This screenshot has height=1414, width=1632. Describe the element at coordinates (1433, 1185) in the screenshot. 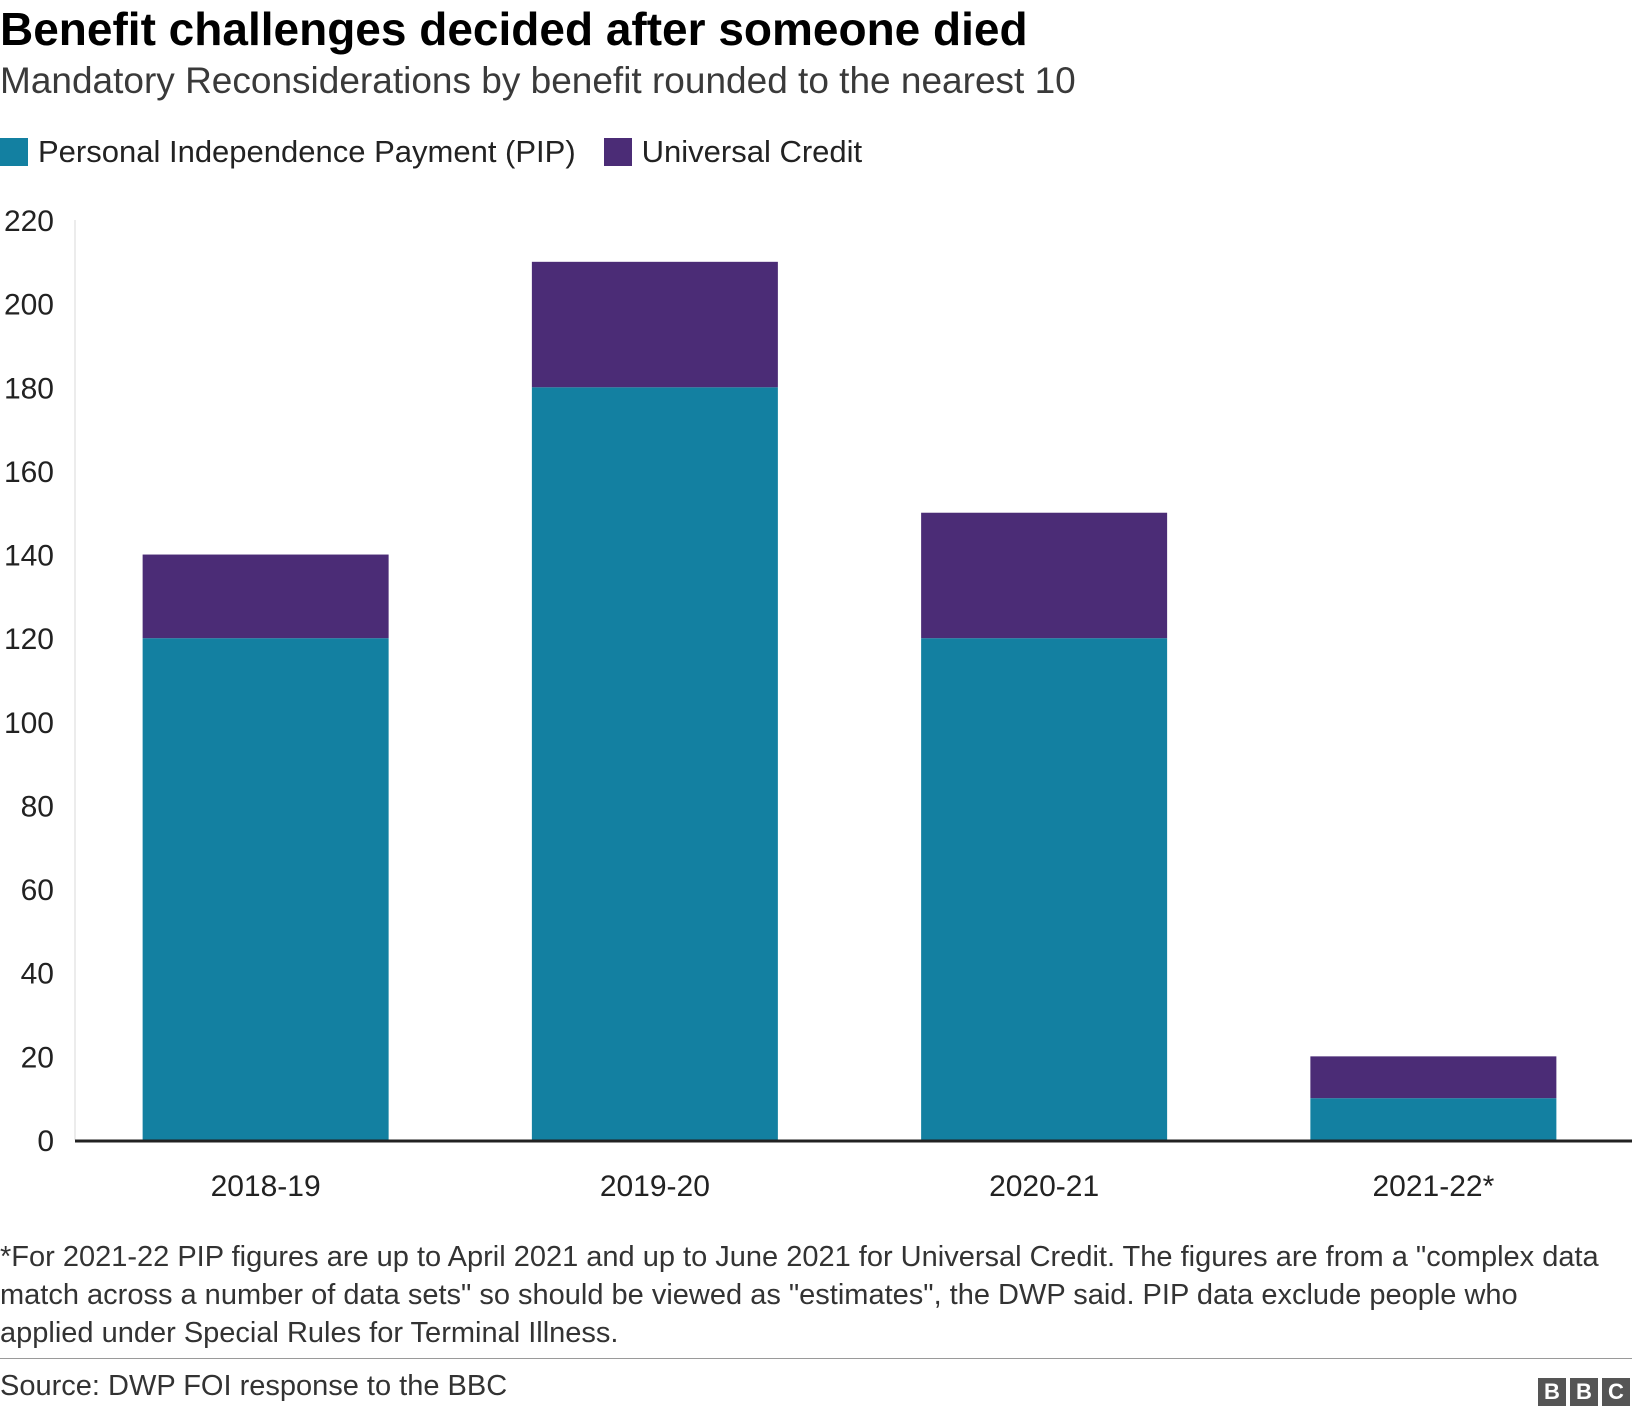

I see `x-tick-label: 2021-22*` at that location.